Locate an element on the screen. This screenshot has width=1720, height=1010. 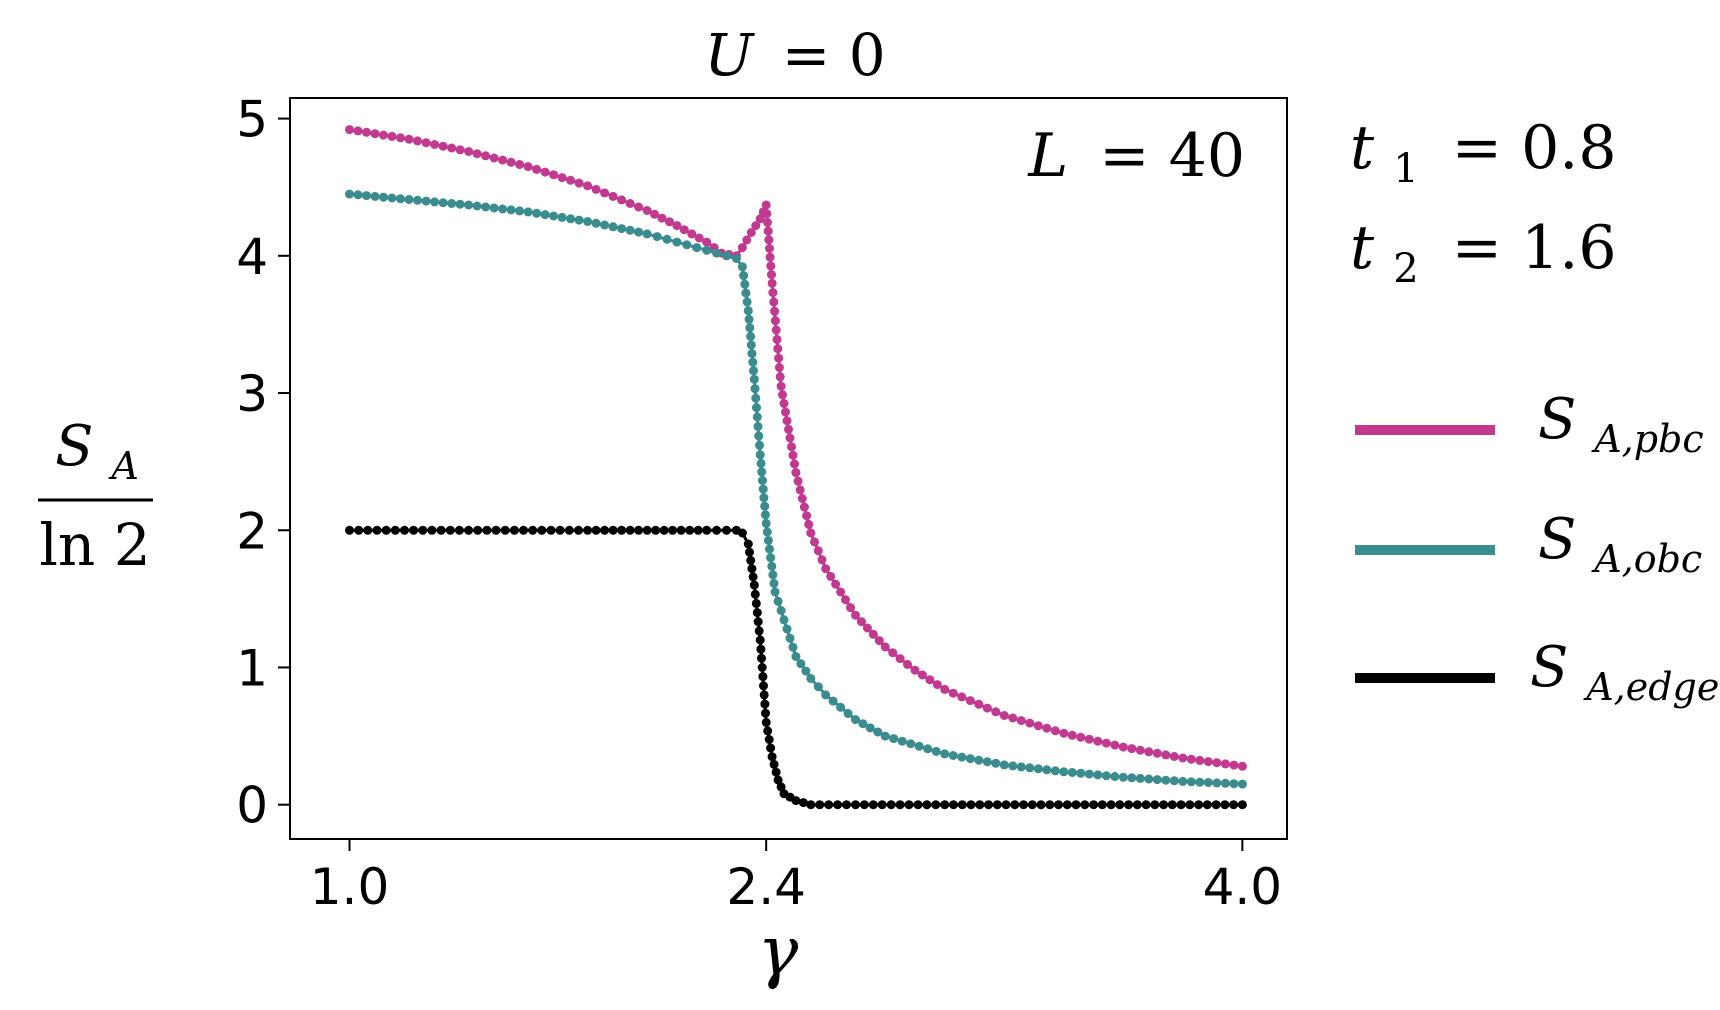
y-axis: 0 1 2 3 4 5 is located at coordinates (263, 463).